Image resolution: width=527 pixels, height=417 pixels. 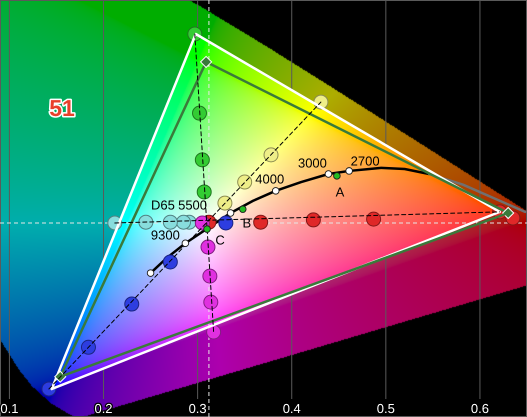 I want to click on annotation: 4000, so click(x=269, y=178).